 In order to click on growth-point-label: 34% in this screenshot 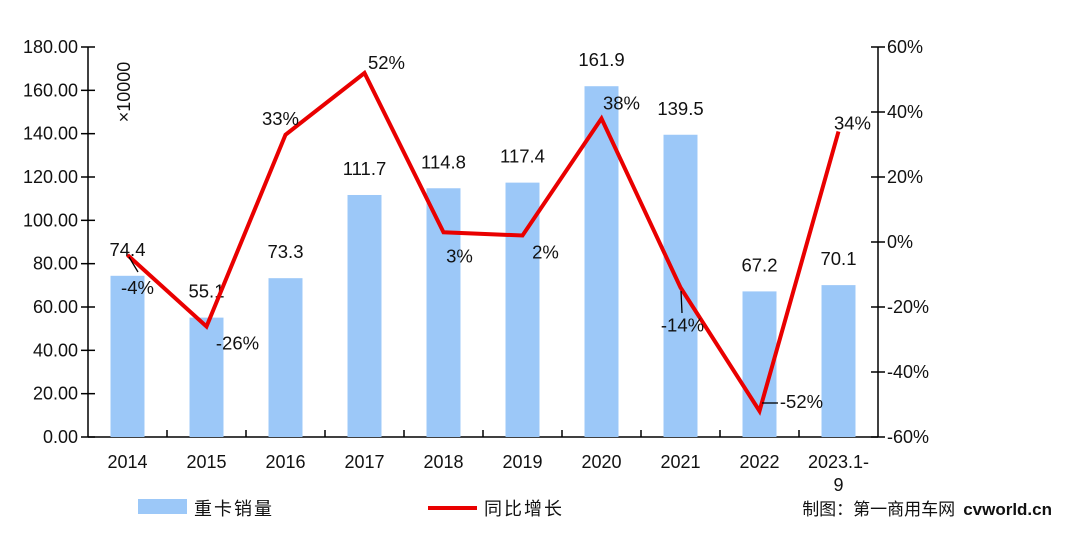, I will do `click(852, 123)`.